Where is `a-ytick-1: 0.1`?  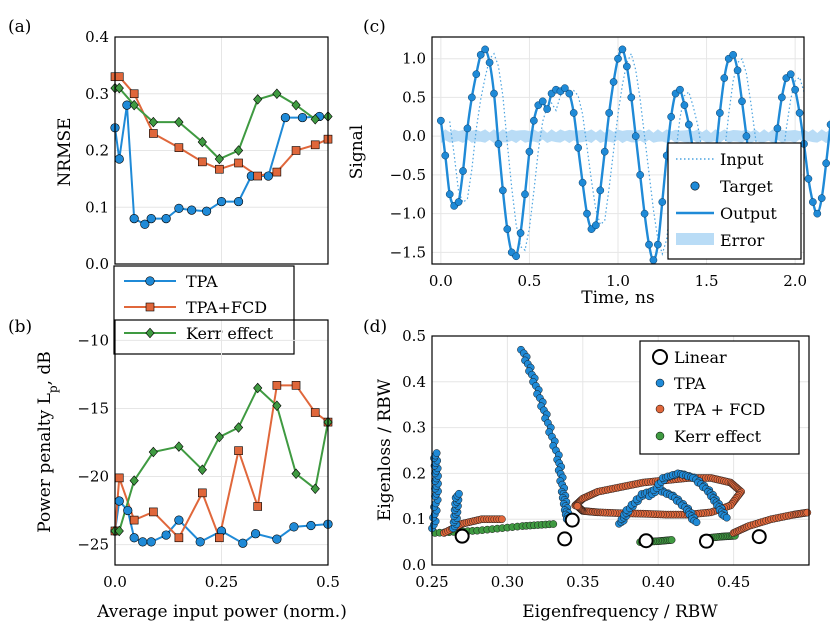
a-ytick-1: 0.1 is located at coordinates (97, 207).